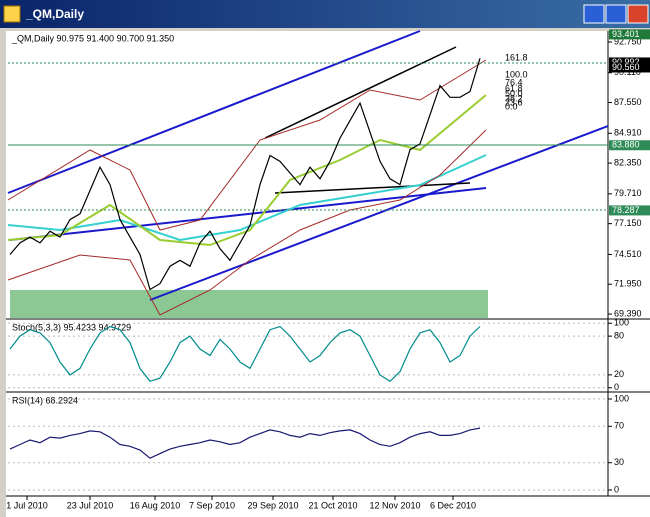 This screenshot has height=517, width=650. Describe the element at coordinates (90, 505) in the screenshot. I see `x-tick-label: 23 Jul 2010` at that location.